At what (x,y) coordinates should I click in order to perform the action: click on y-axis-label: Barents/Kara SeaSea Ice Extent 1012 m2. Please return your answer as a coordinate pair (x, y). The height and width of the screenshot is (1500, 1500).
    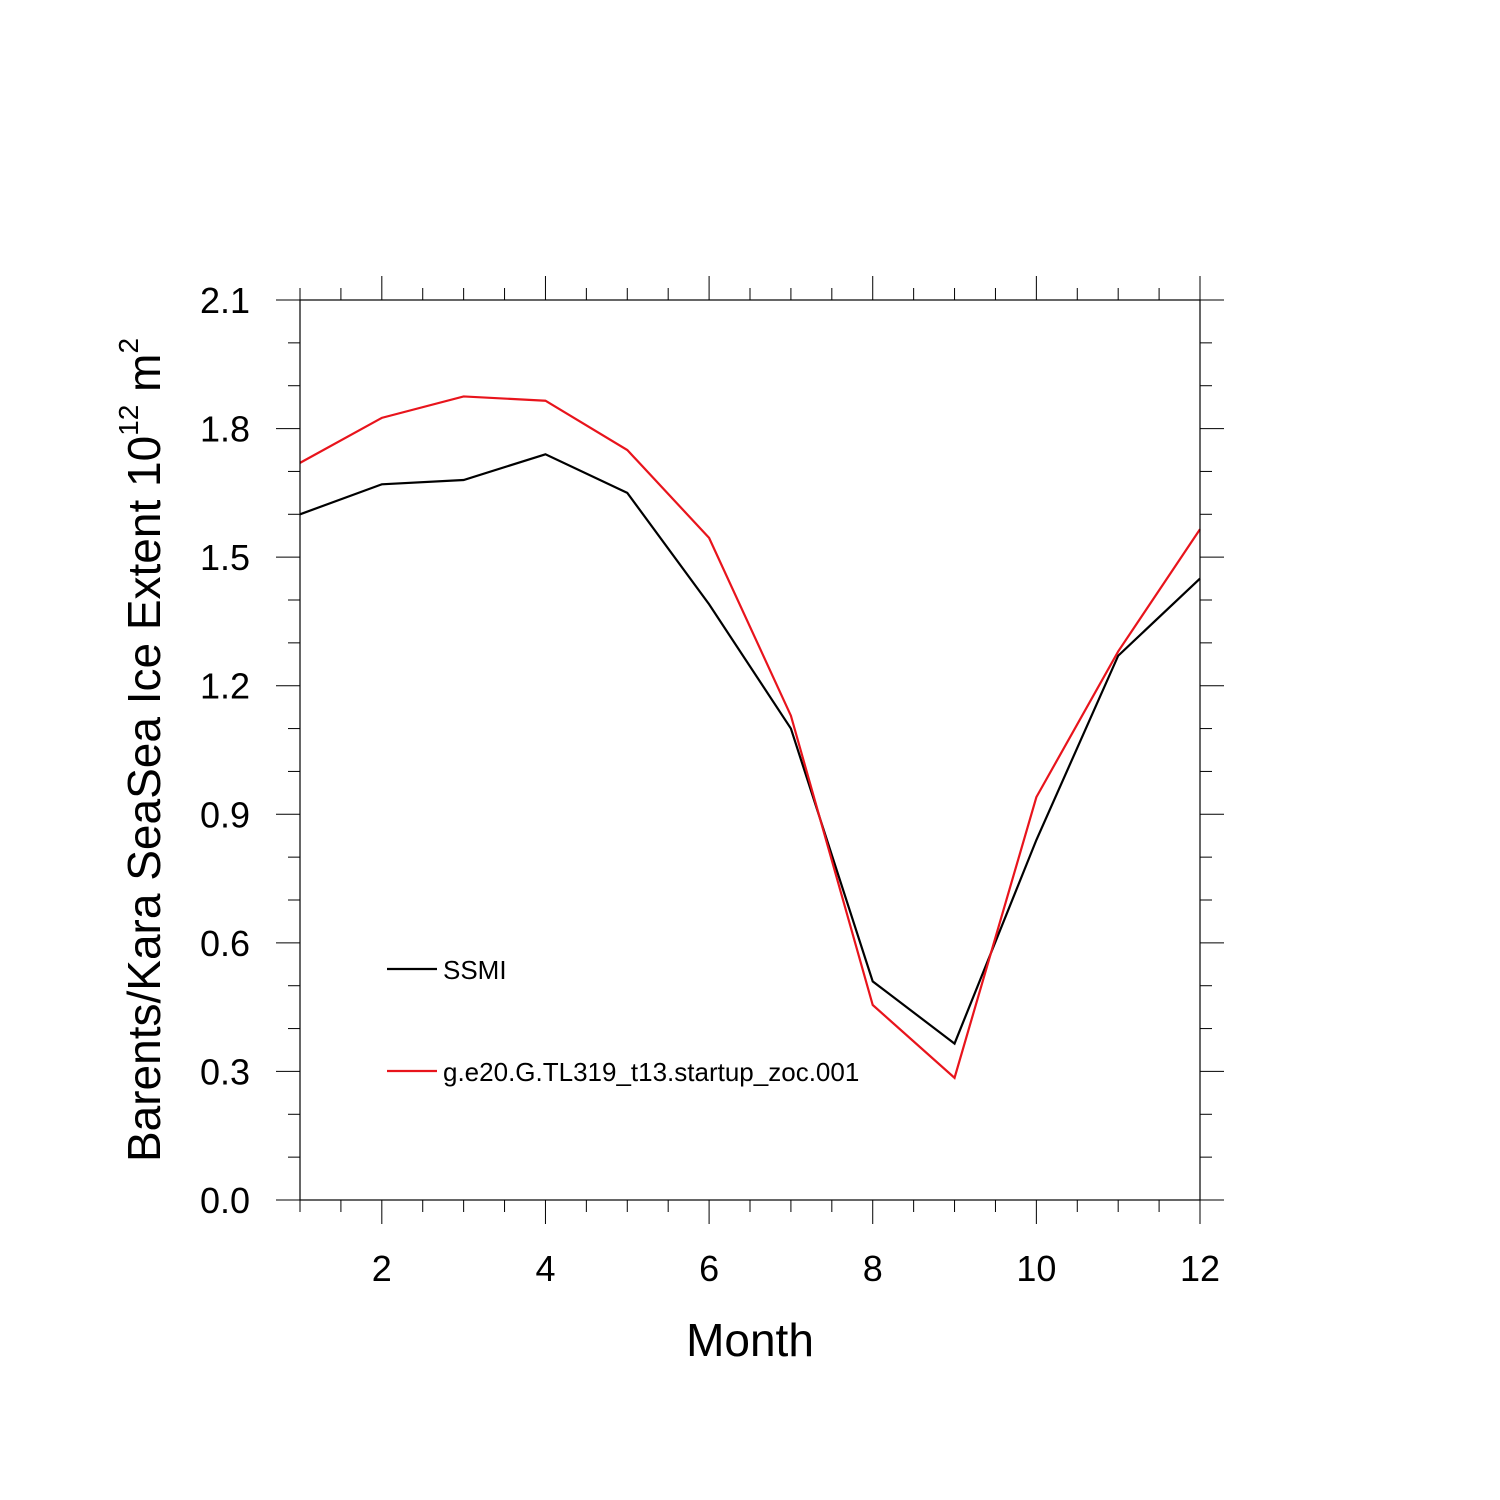
    Looking at the image, I should click on (141, 750).